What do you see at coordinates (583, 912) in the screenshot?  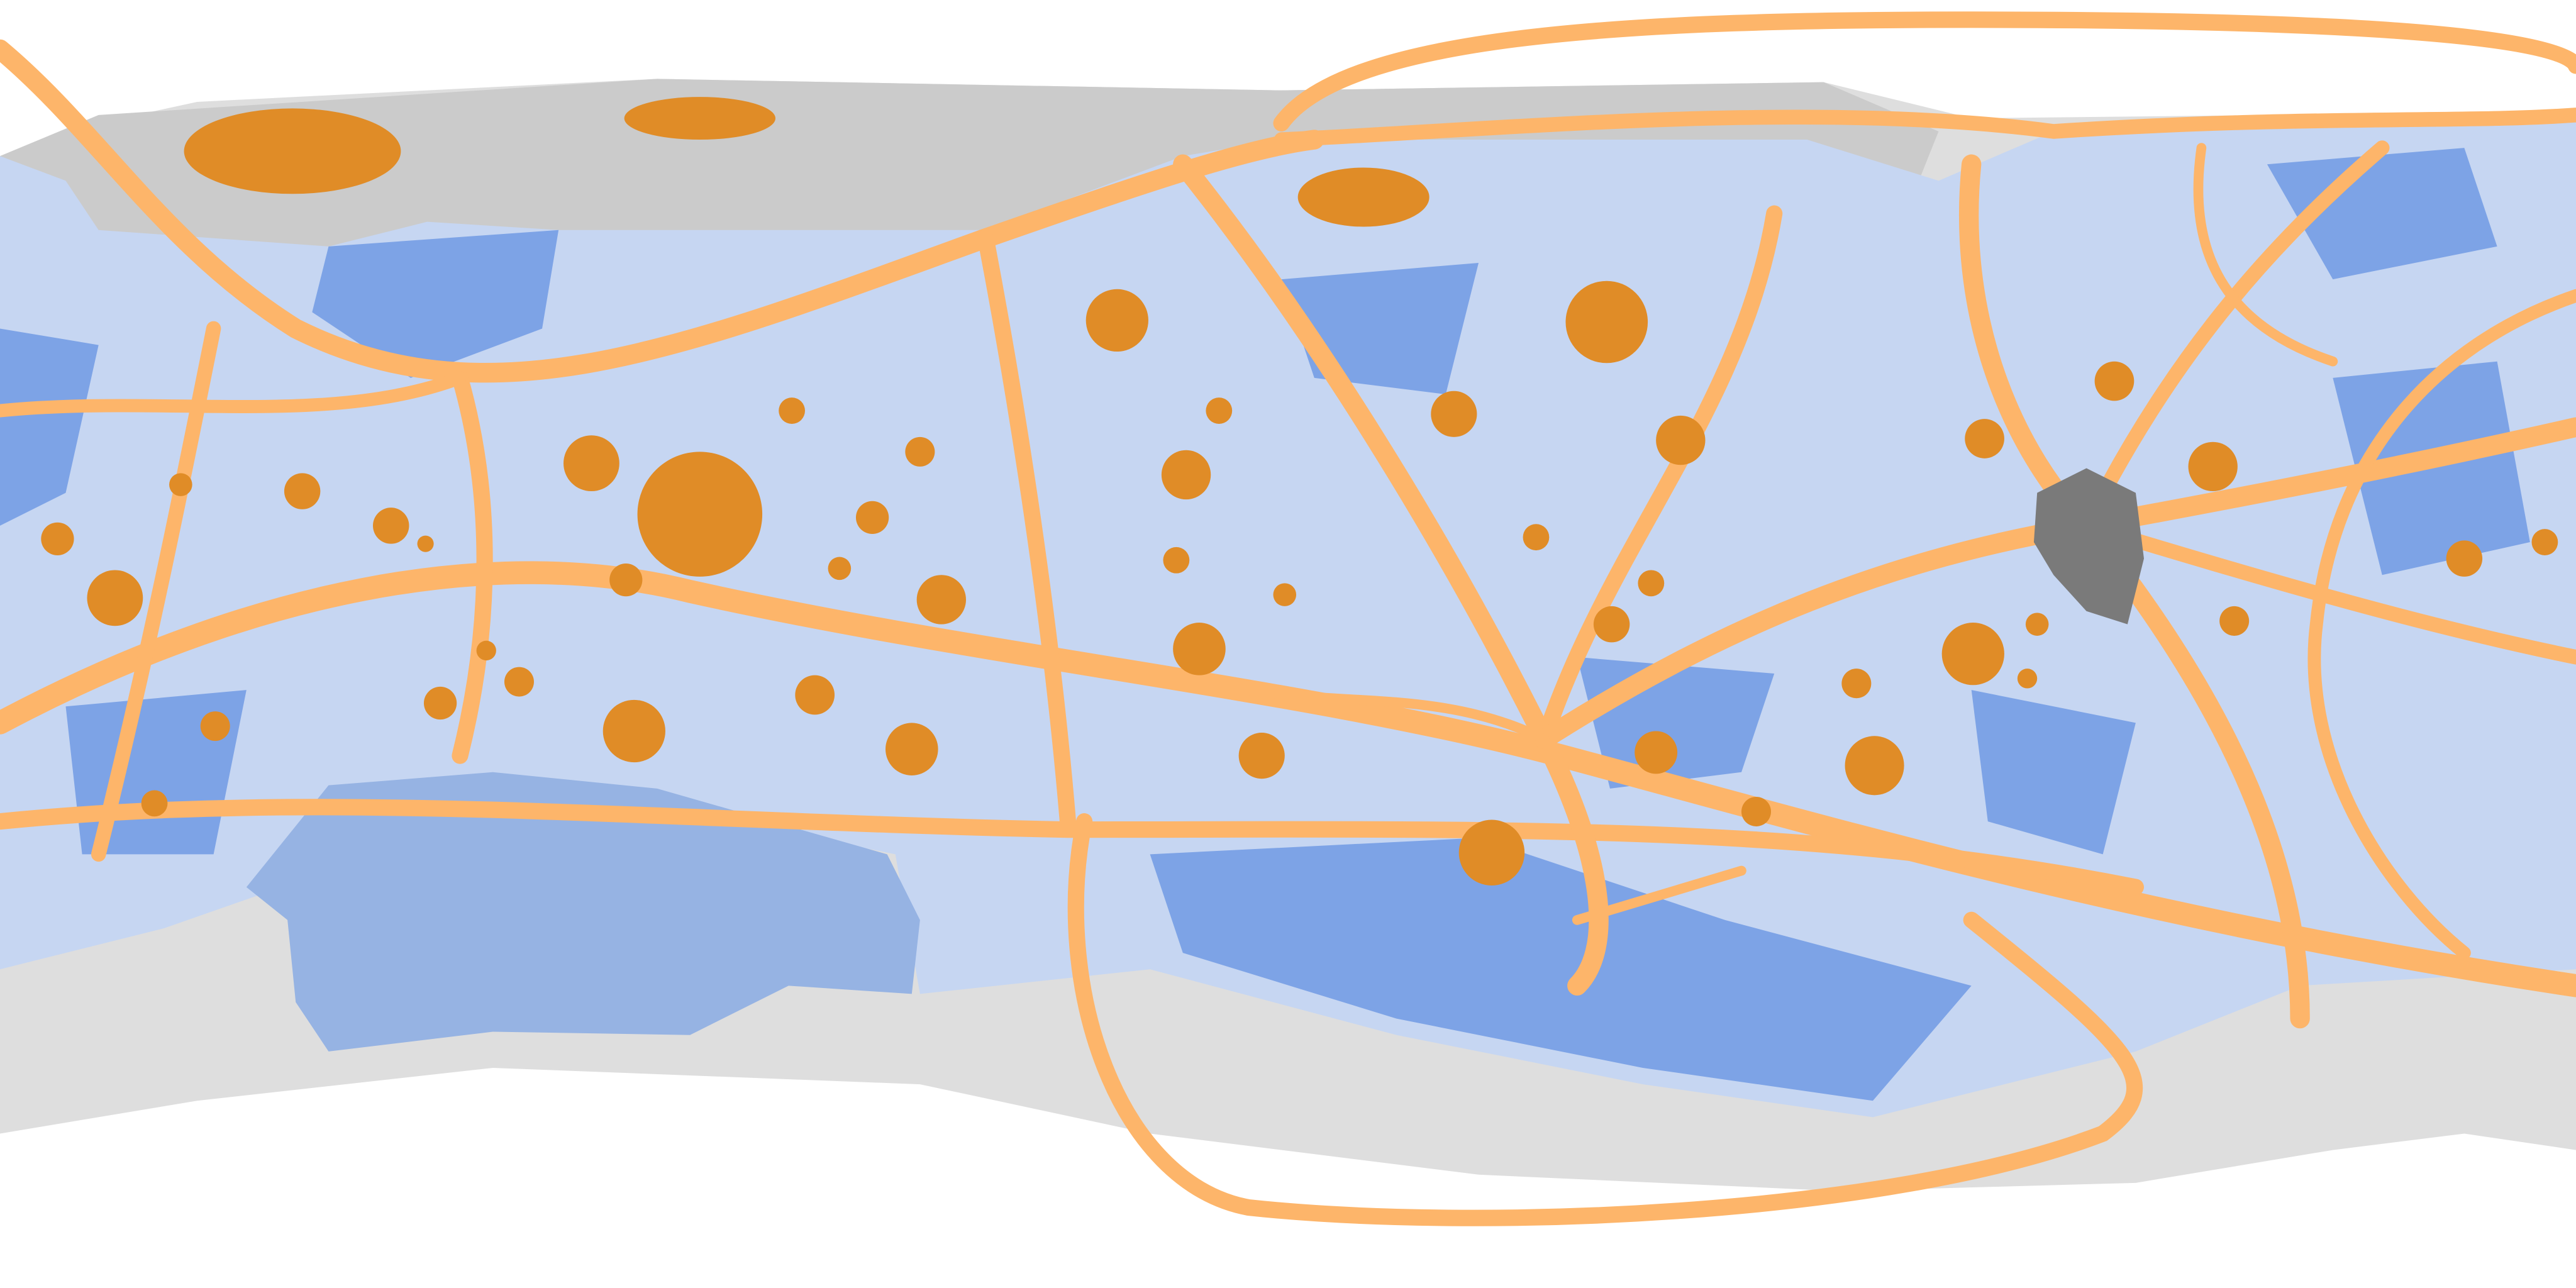 I see `lake` at bounding box center [583, 912].